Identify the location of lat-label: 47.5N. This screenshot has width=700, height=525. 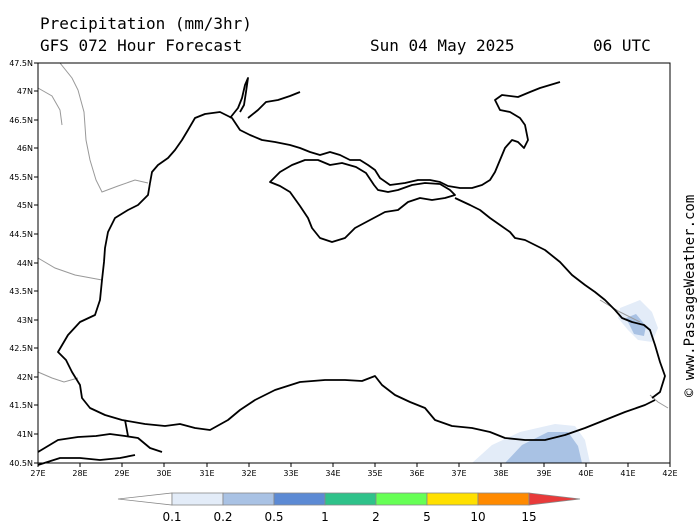
(21, 63).